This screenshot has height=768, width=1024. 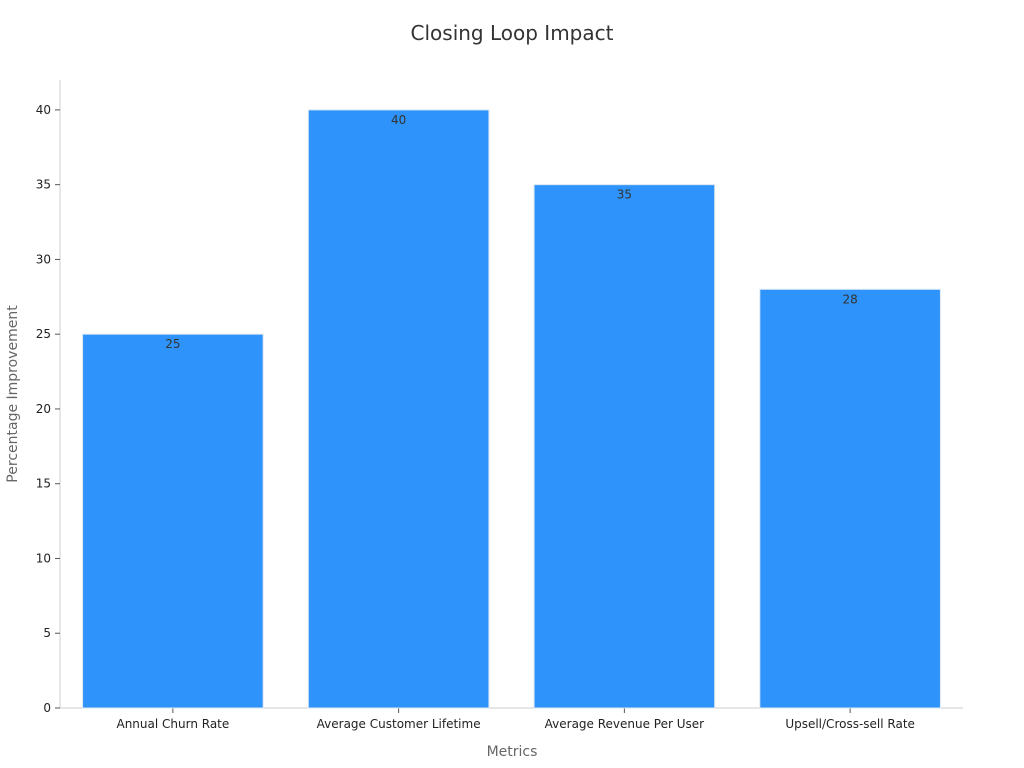 What do you see at coordinates (43, 334) in the screenshot?
I see `y-tick-label: 25` at bounding box center [43, 334].